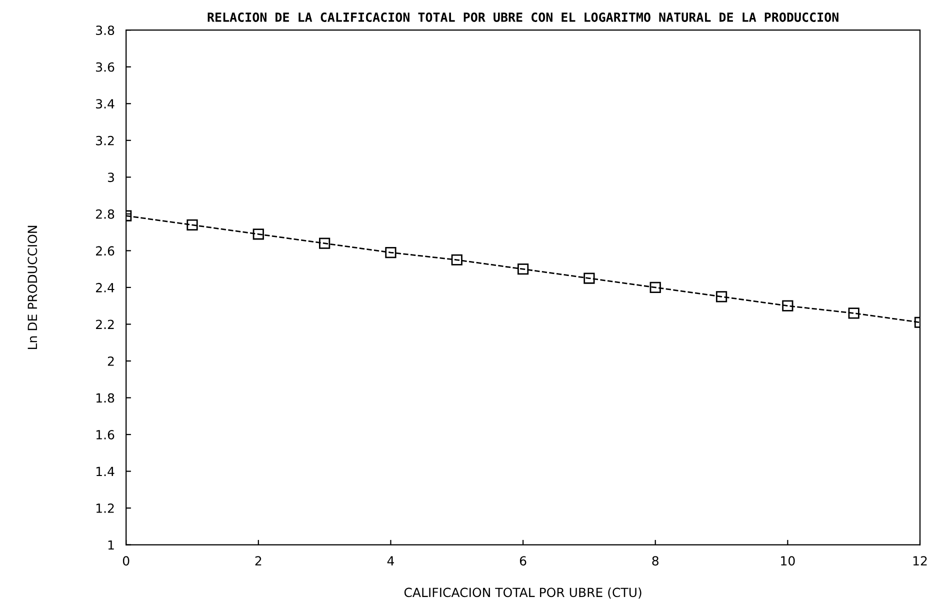 The width and height of the screenshot is (934, 602). What do you see at coordinates (105, 435) in the screenshot?
I see `y-tick-label: 1.6` at bounding box center [105, 435].